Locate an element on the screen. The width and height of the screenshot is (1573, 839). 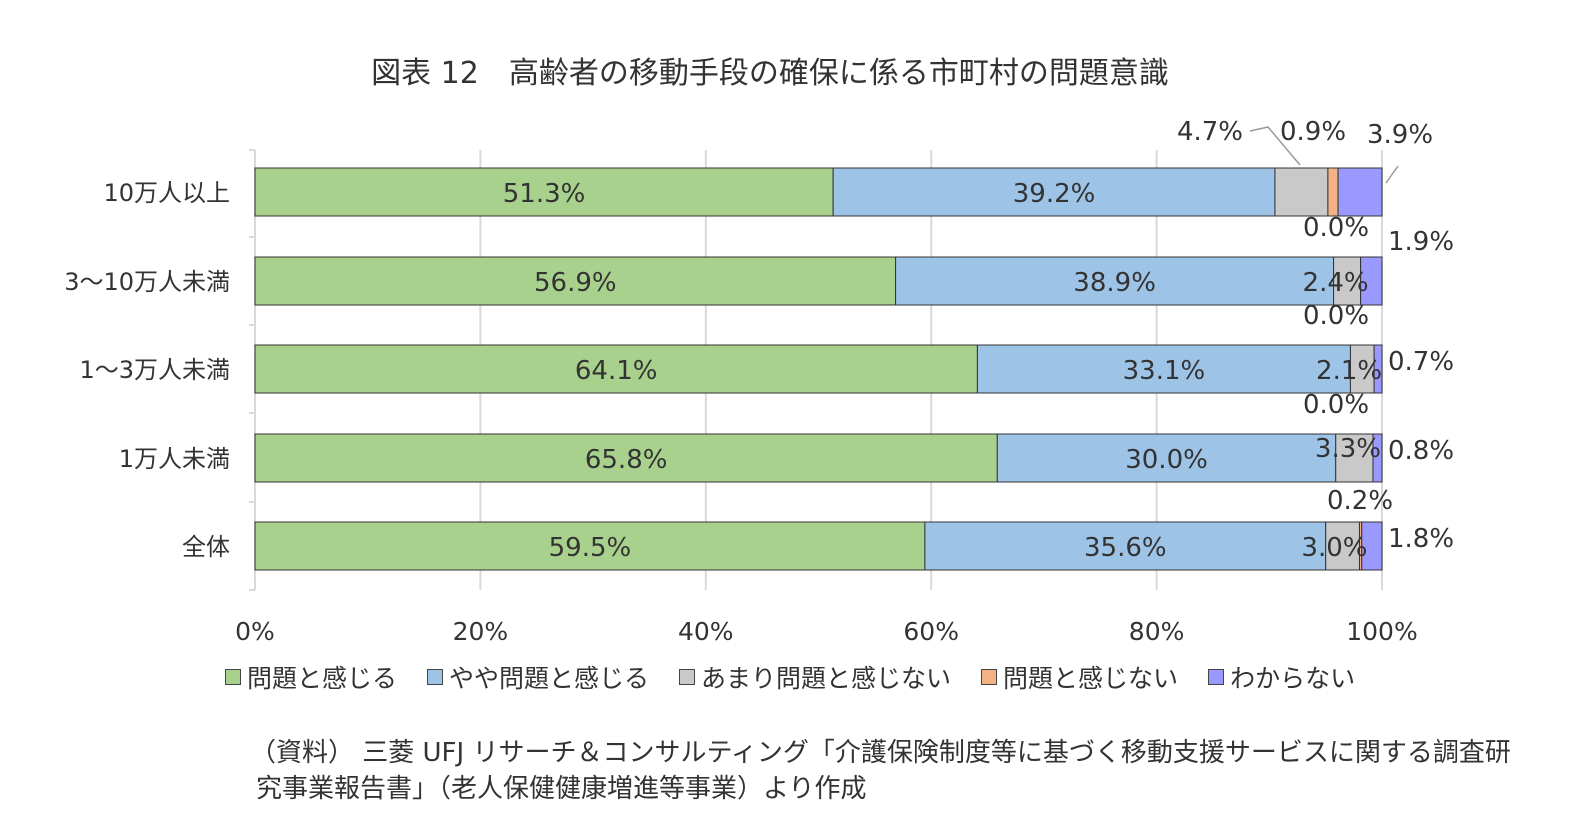
data-label: 4.7% is located at coordinates (1210, 132).